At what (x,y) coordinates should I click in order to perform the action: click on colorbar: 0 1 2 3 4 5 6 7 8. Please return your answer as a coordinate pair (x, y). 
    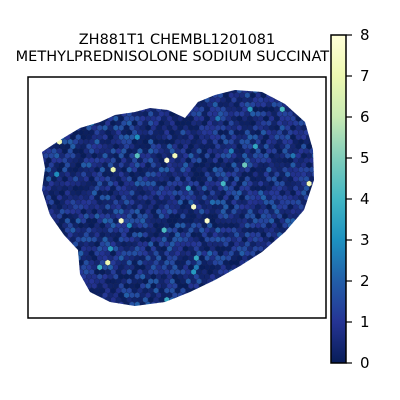
    Looking at the image, I should click on (350, 199).